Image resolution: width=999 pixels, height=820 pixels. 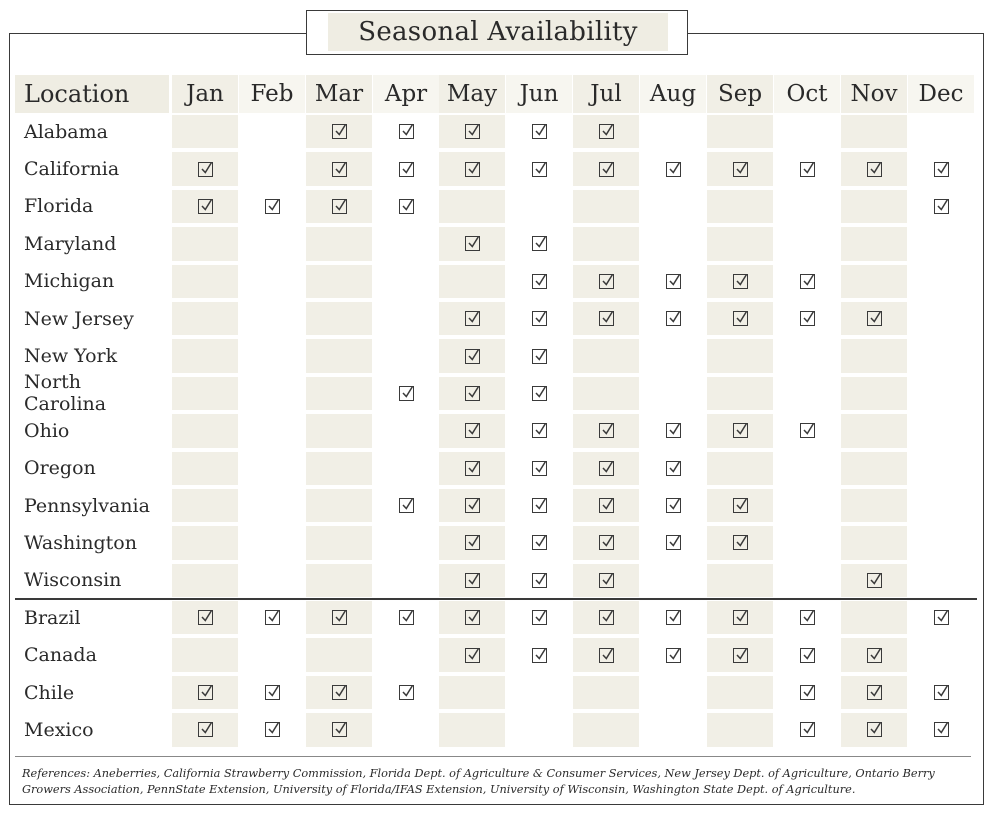 I want to click on table-row: Oregon, so click(x=496, y=468).